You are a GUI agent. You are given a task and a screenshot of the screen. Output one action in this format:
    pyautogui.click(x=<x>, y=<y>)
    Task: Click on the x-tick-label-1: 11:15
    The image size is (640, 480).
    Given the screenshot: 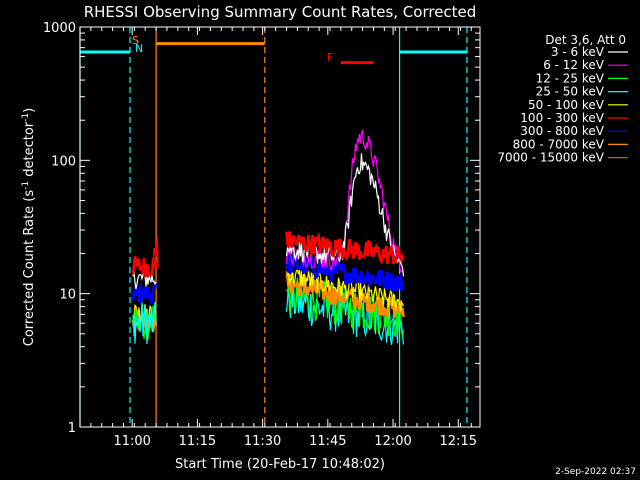 What is the action you would take?
    pyautogui.click(x=197, y=441)
    